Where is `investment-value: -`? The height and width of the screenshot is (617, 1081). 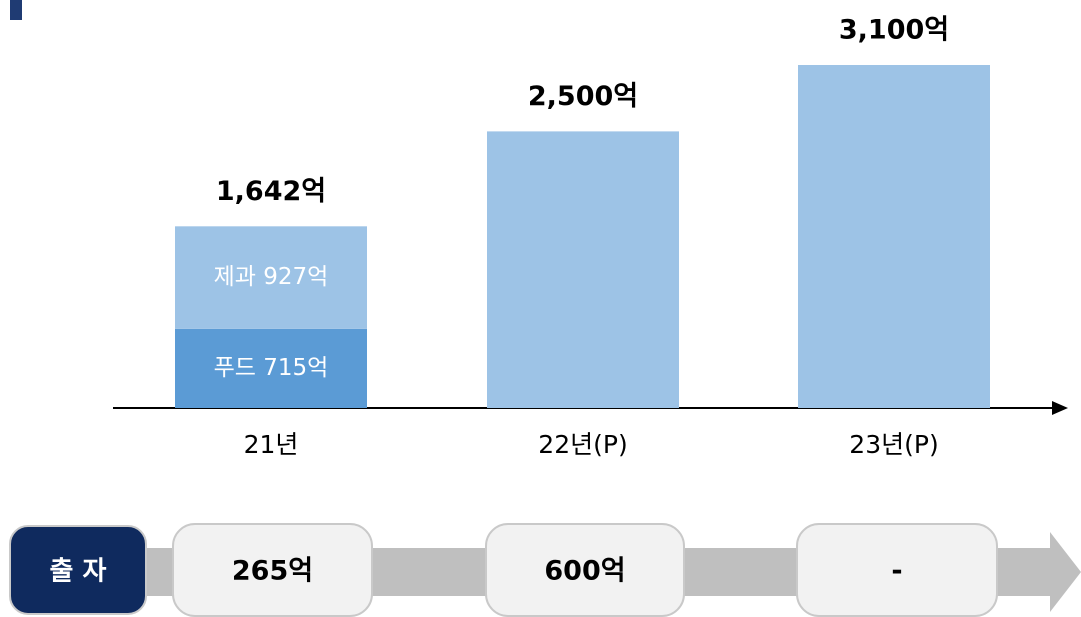 investment-value: - is located at coordinates (896, 571).